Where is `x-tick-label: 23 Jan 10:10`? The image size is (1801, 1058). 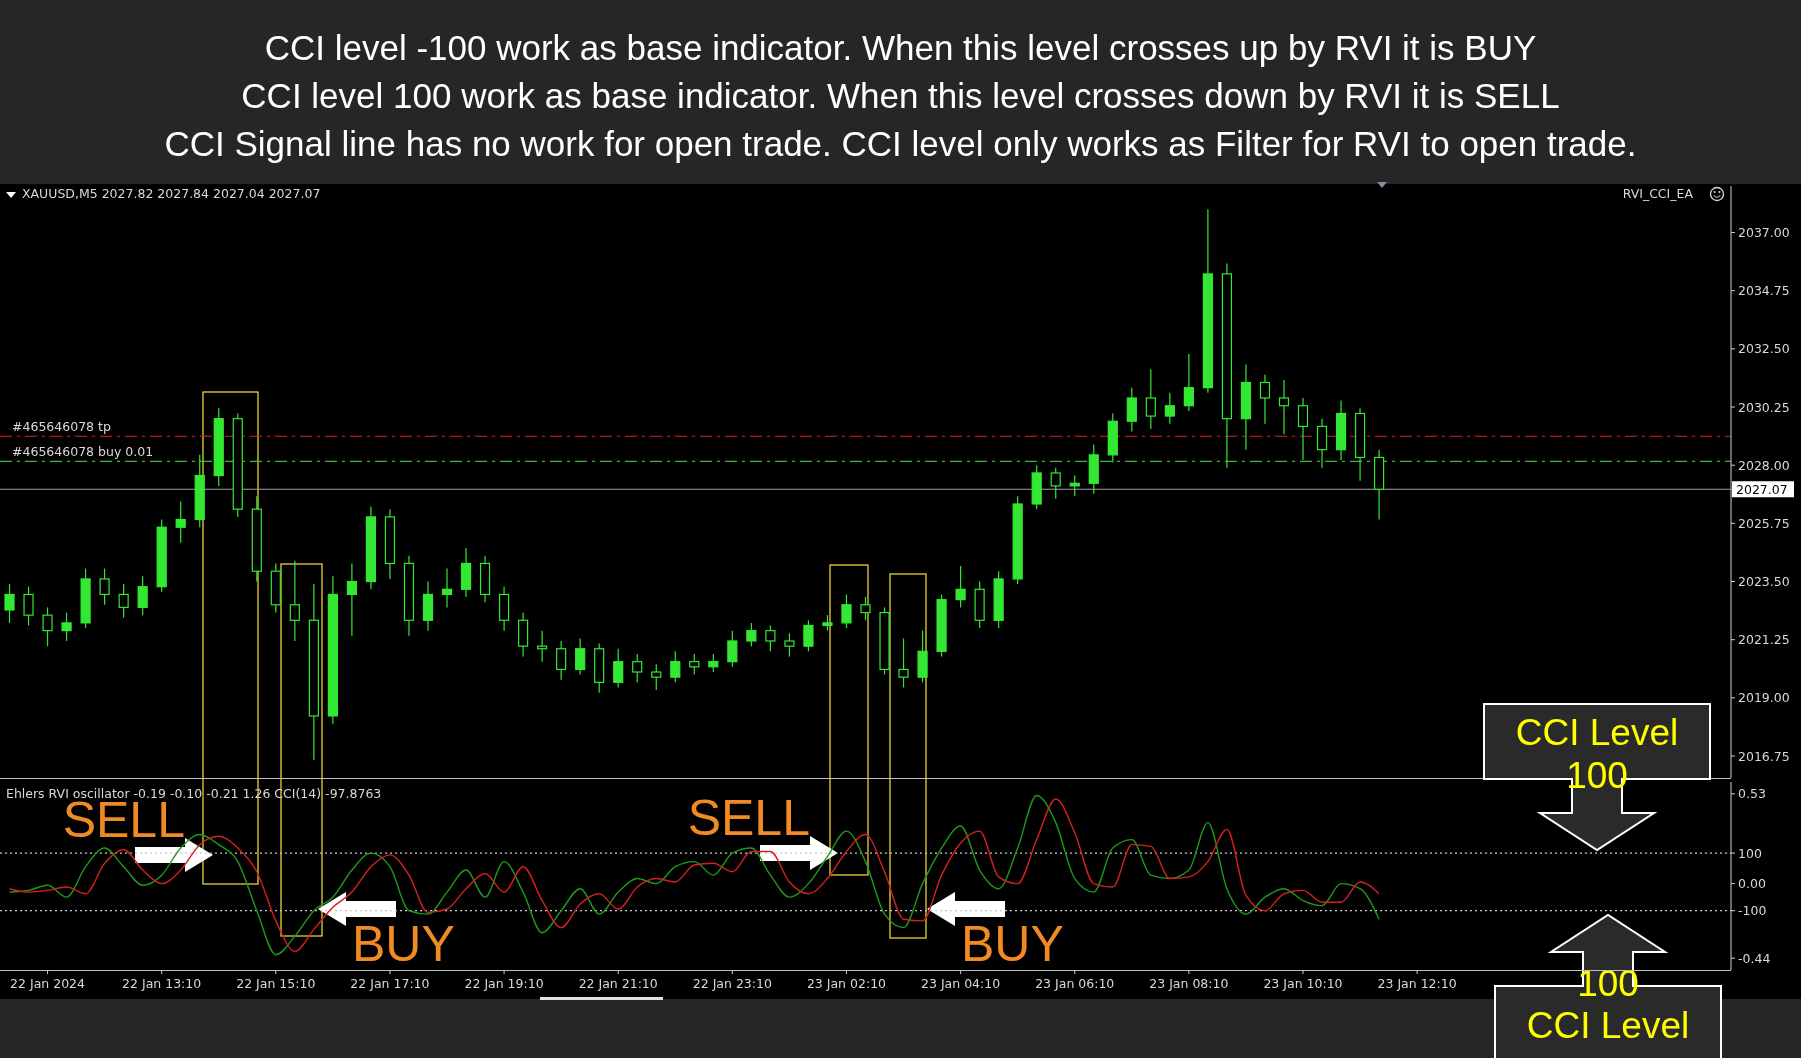 x-tick-label: 23 Jan 10:10 is located at coordinates (1303, 983).